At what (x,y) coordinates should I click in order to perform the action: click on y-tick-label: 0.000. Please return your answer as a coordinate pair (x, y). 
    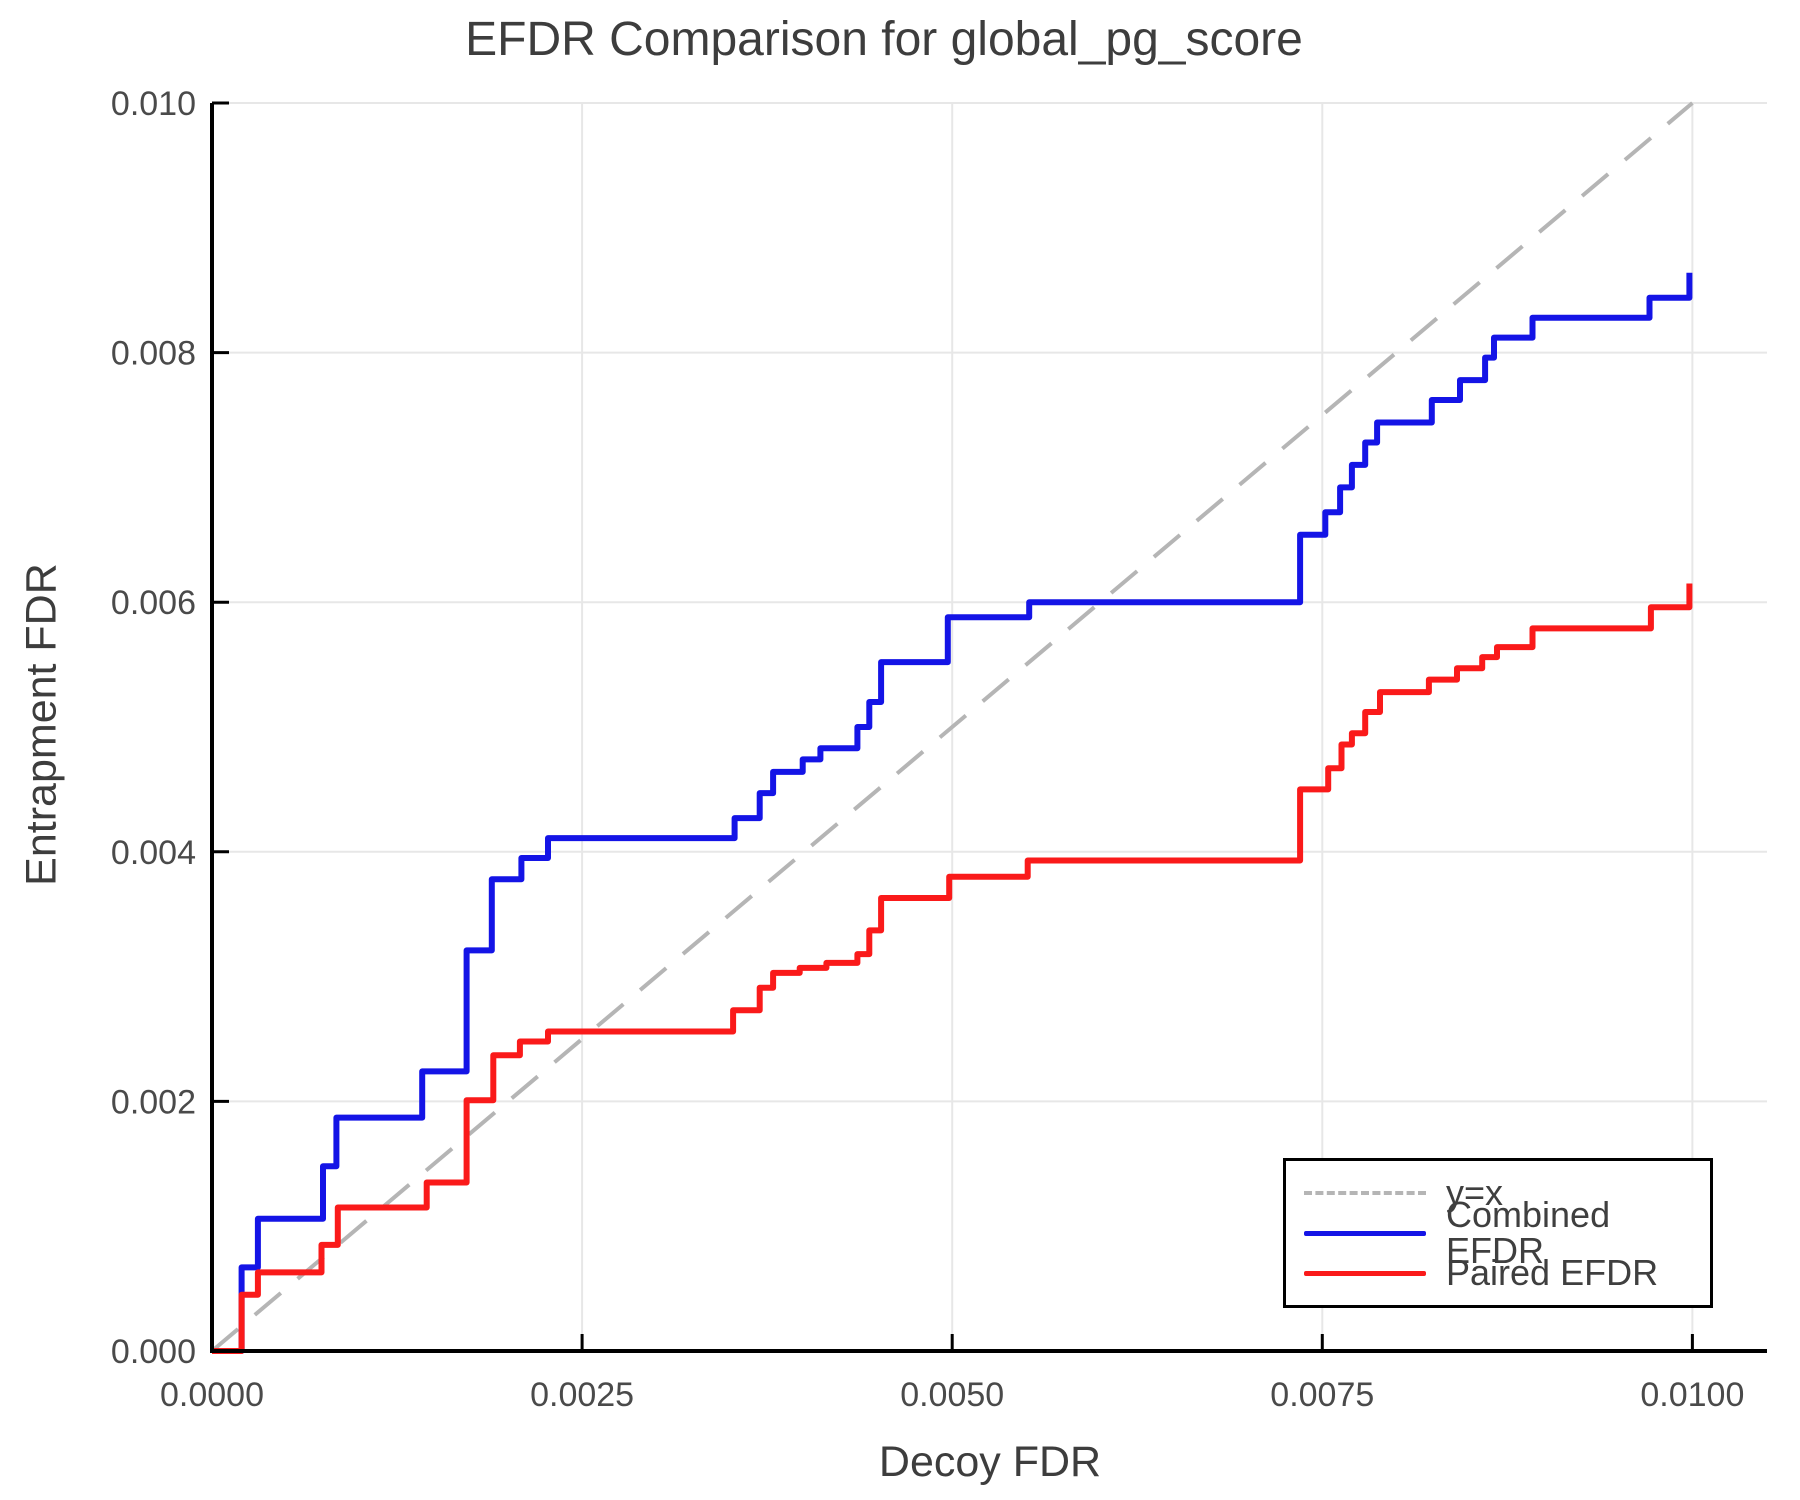
    Looking at the image, I should click on (153, 1352).